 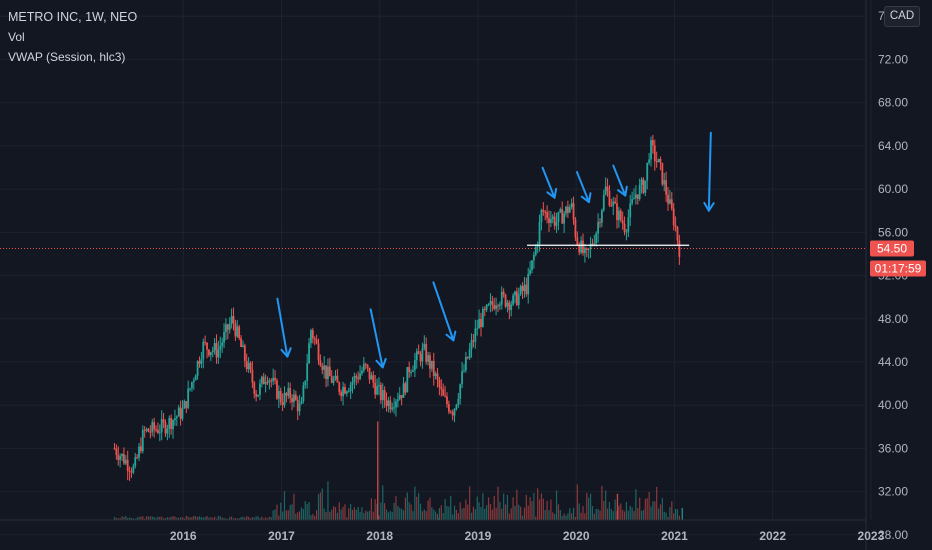 What do you see at coordinates (438, 519) in the screenshot?
I see `volume-spike` at bounding box center [438, 519].